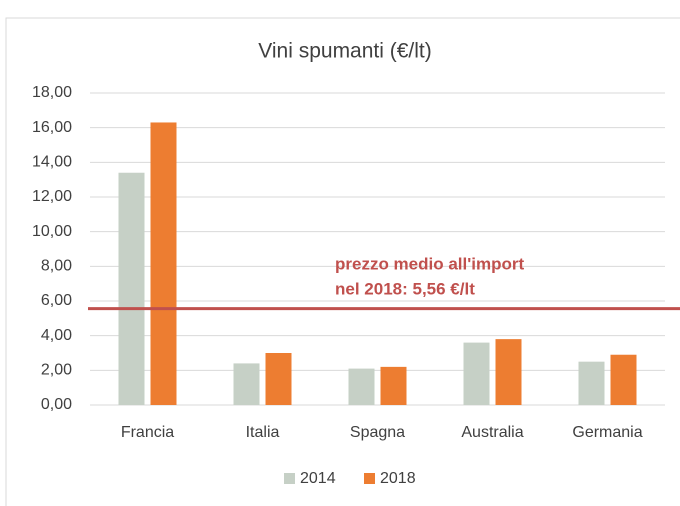 Image resolution: width=680 pixels, height=506 pixels. Describe the element at coordinates (263, 432) in the screenshot. I see `x-tick-label: Italia` at that location.